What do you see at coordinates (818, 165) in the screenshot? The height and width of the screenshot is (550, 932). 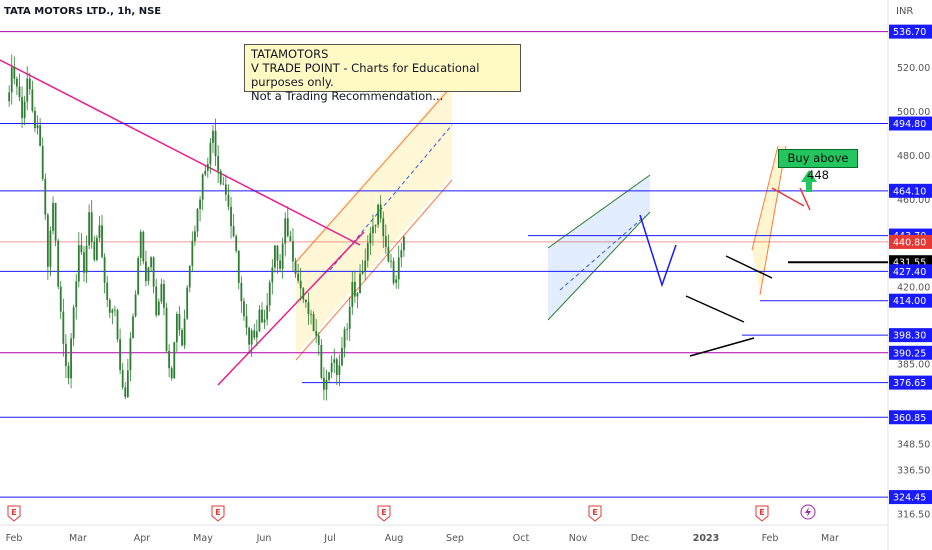 I see `buy-callout: Buy above 448` at bounding box center [818, 165].